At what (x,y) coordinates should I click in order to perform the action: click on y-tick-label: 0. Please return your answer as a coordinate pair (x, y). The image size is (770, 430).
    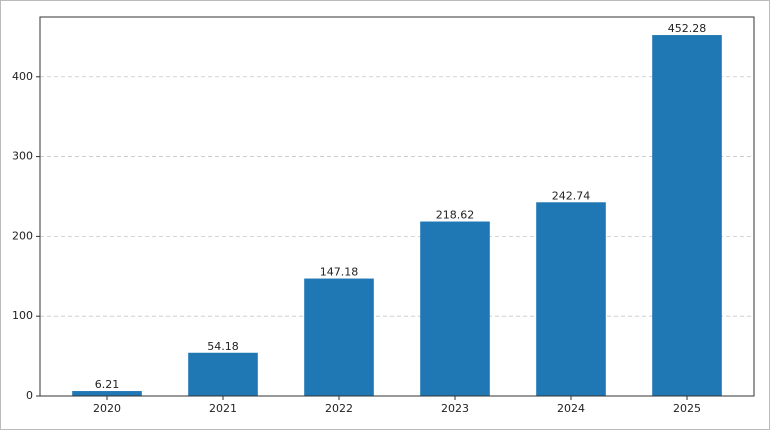
    Looking at the image, I should click on (29, 395).